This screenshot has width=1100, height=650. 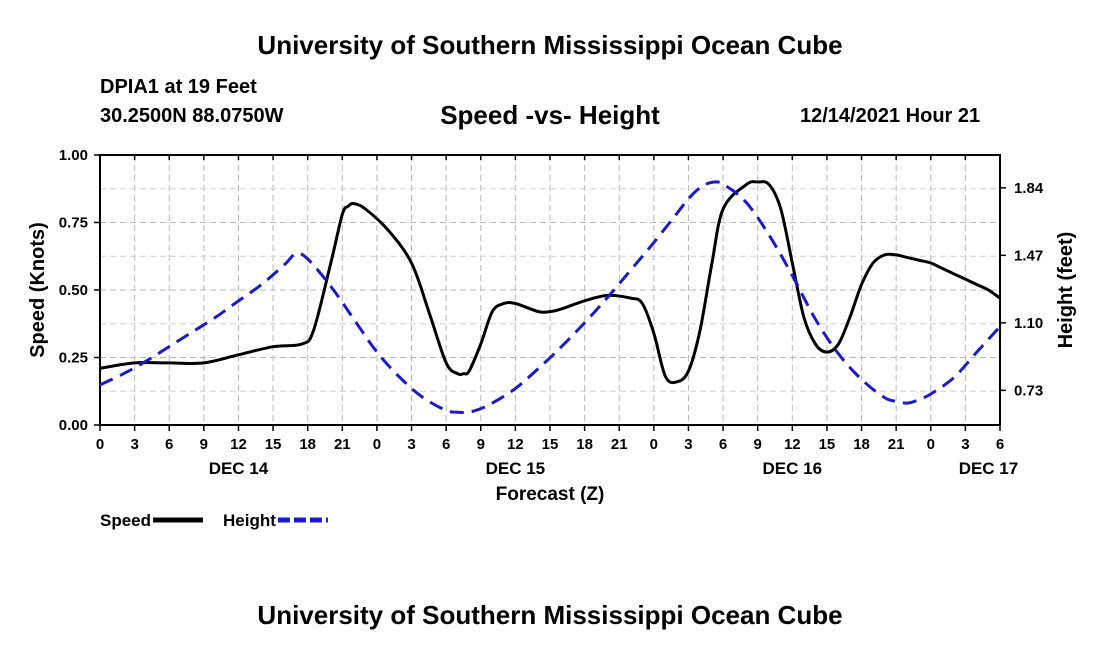 I want to click on forecast-datetime: 12/14/2021 Hour 21, so click(x=890, y=116).